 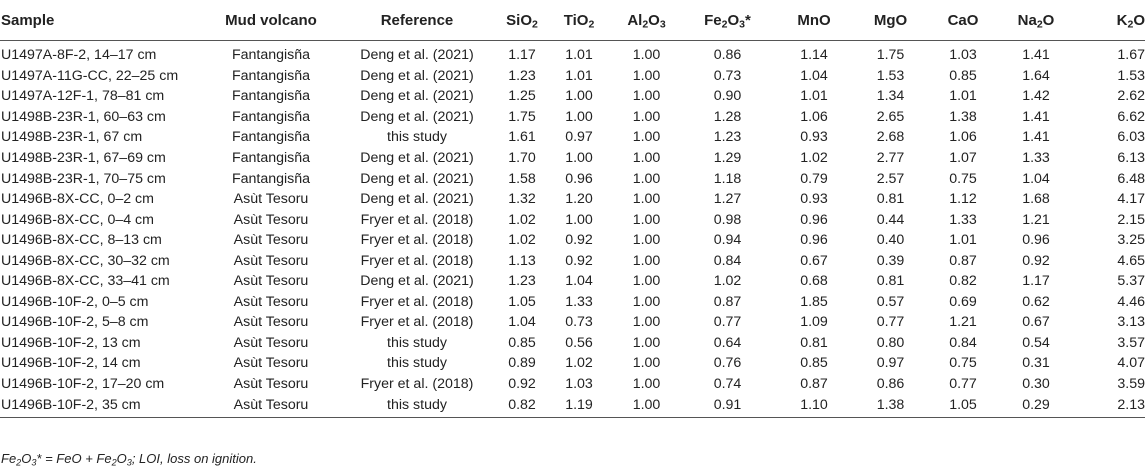 I want to click on cell-cao: 0.84, so click(x=963, y=342).